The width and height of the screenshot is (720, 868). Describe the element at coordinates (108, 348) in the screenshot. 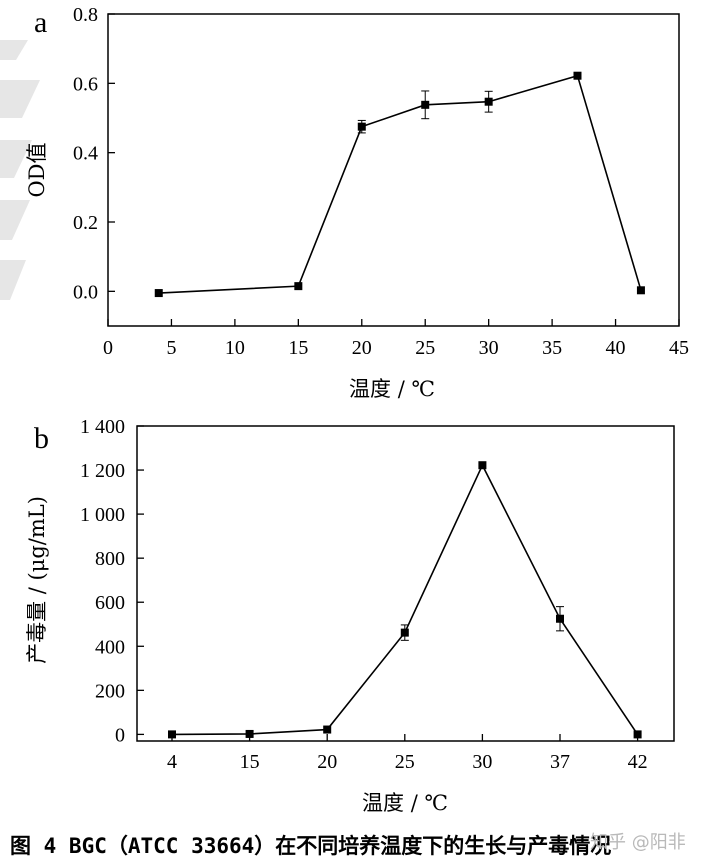

I see `panel-a-x-tick-label: 0` at that location.